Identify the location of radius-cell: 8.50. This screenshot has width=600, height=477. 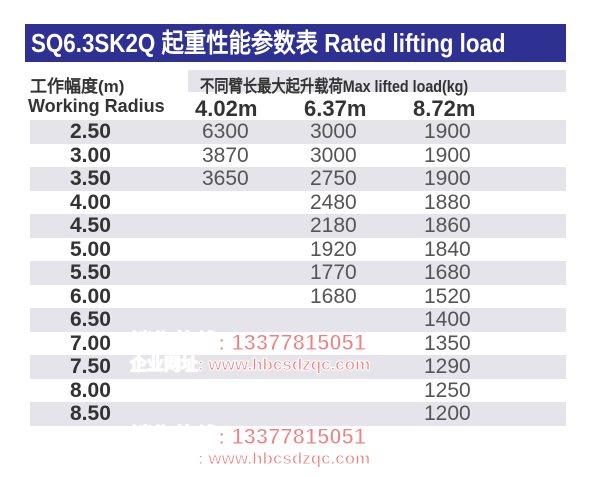
(90, 413).